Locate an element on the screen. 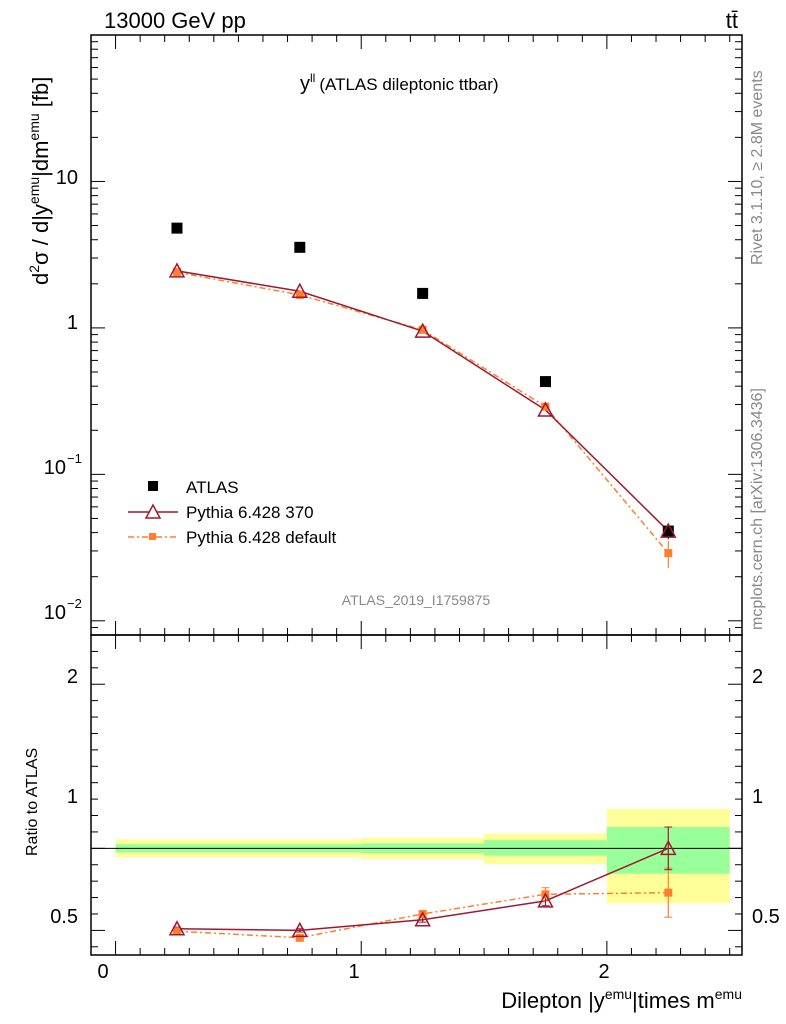  xlabel-part-1: Dilepton |y is located at coordinates (553, 1000).